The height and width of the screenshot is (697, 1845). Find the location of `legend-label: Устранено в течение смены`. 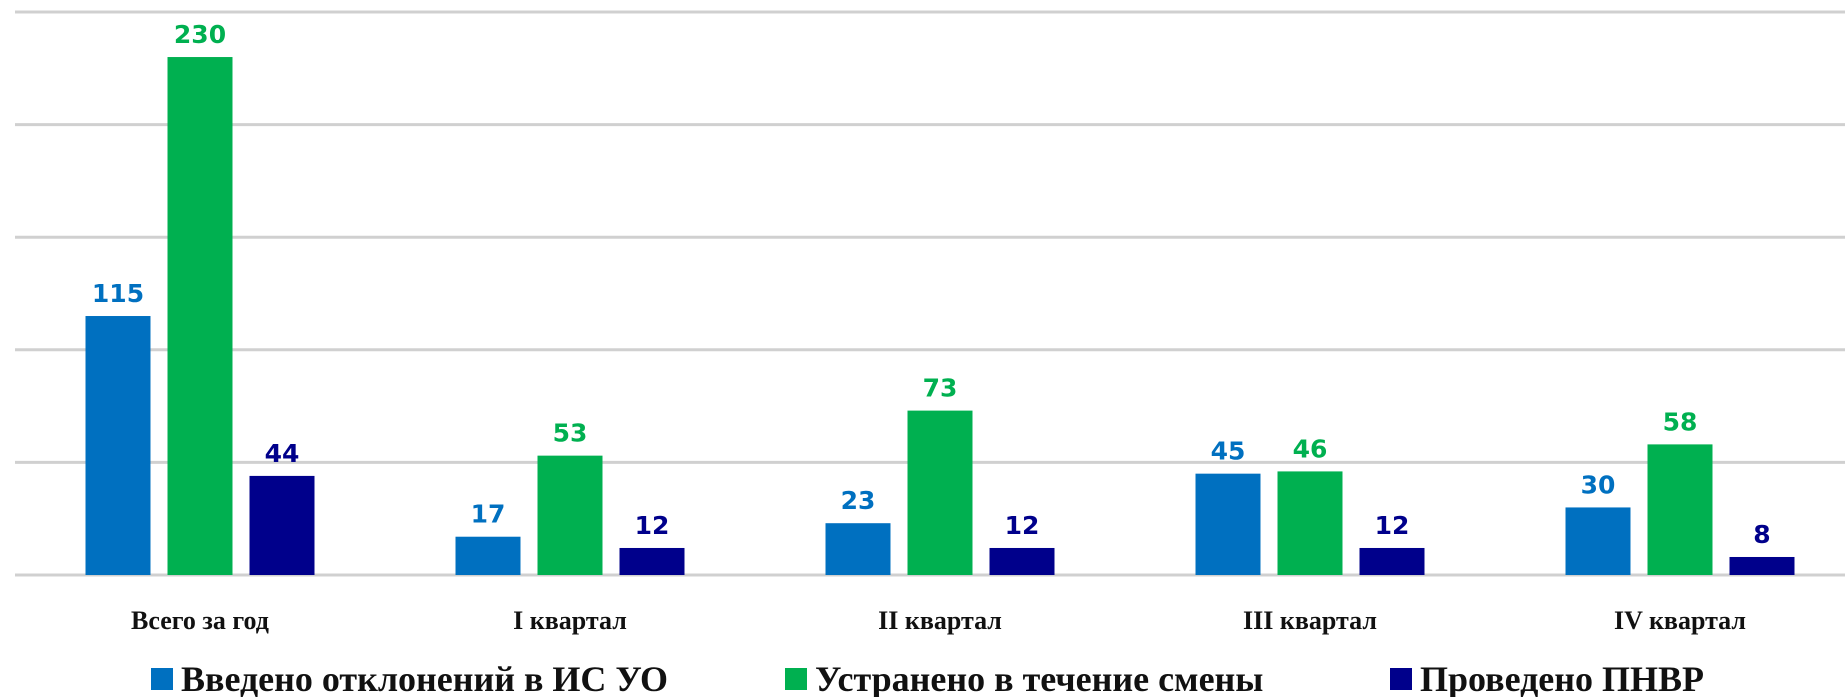

legend-label: Устранено в течение смены is located at coordinates (1039, 678).